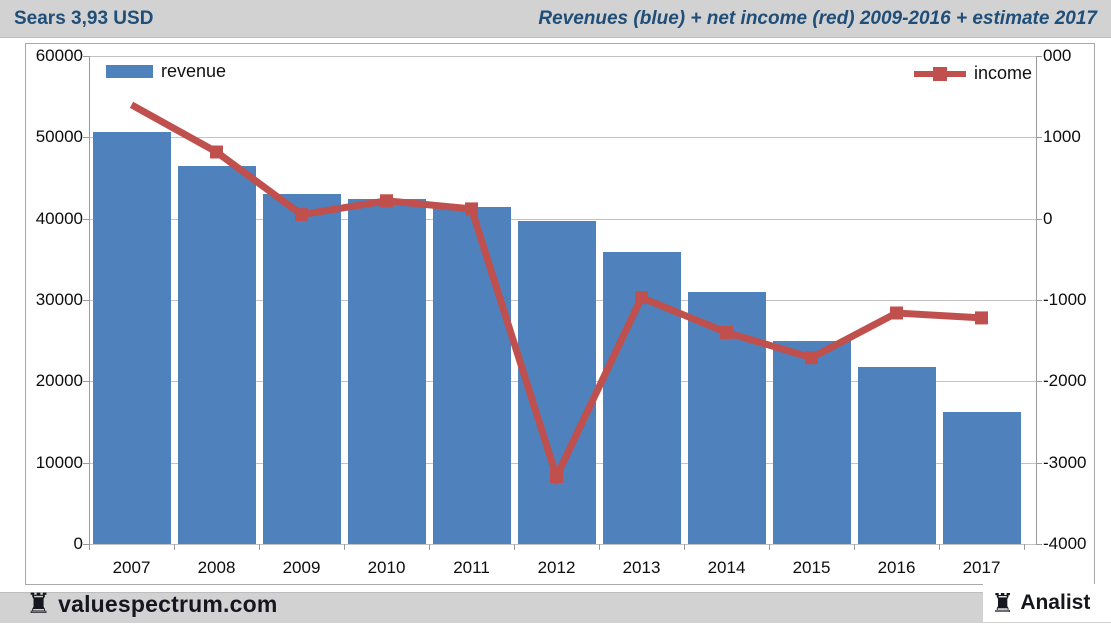 Image resolution: width=1111 pixels, height=627 pixels. Describe the element at coordinates (301, 567) in the screenshot. I see `x-axis-label-2009: 2009` at that location.